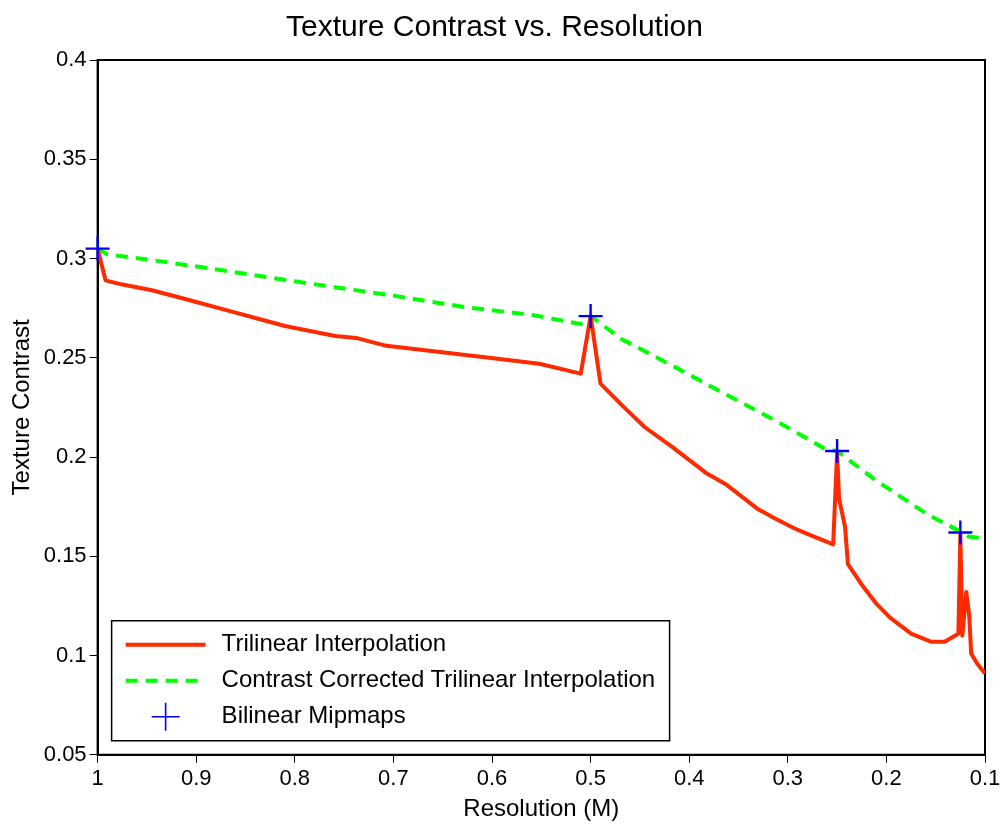 This screenshot has width=1007, height=832. Describe the element at coordinates (71, 257) in the screenshot. I see `y-tick-label: 0.3` at that location.